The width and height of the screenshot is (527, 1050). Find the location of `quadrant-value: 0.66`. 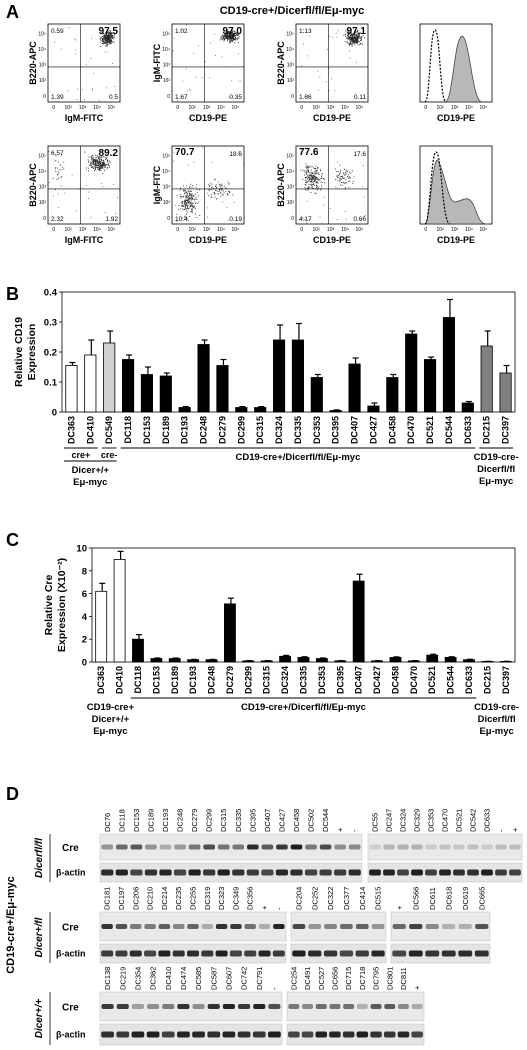

quadrant-value: 0.66 is located at coordinates (359, 219).